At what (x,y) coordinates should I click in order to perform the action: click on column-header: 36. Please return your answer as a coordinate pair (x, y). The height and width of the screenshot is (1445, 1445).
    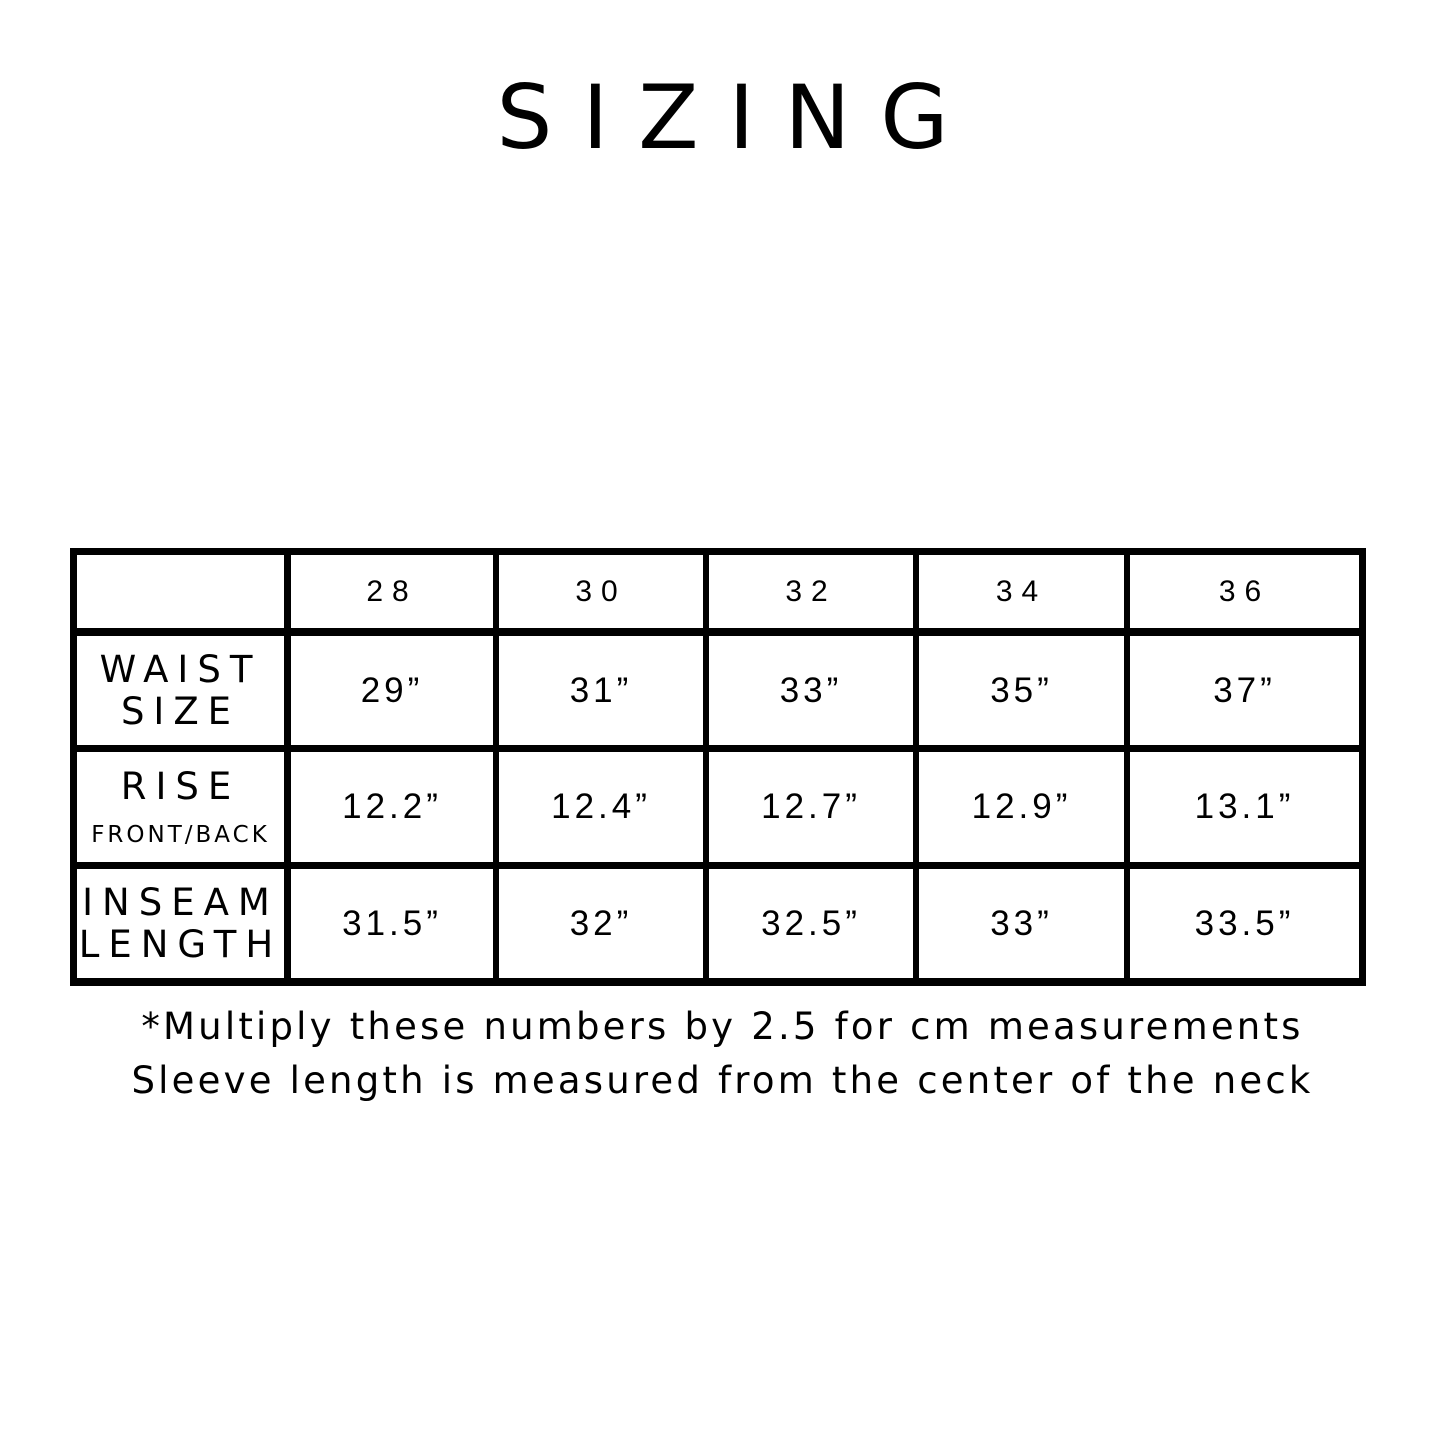
    Looking at the image, I should click on (1244, 591).